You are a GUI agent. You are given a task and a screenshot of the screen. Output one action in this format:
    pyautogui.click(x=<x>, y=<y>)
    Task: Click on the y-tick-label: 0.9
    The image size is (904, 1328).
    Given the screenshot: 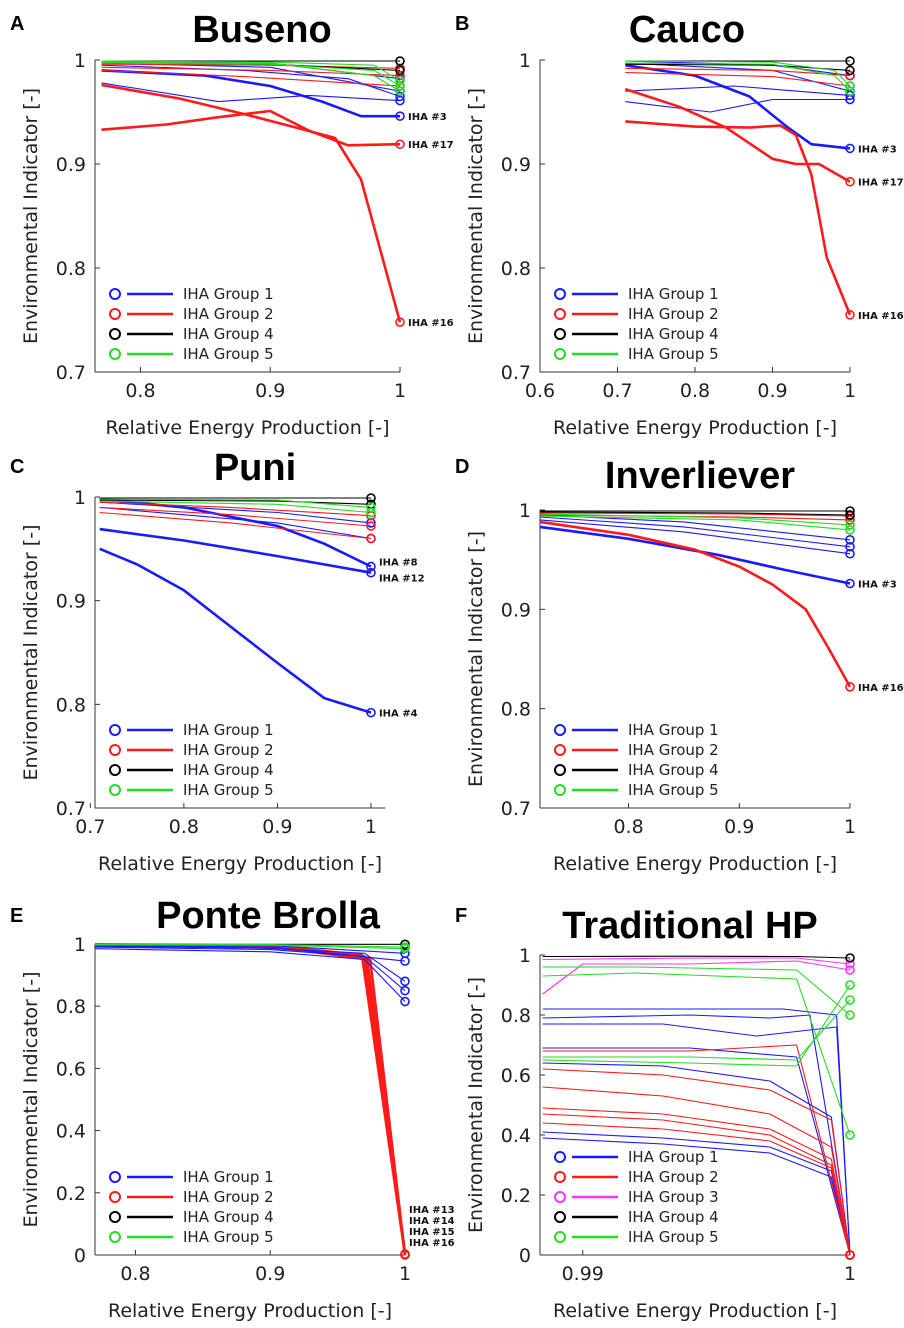 What is the action you would take?
    pyautogui.click(x=71, y=165)
    